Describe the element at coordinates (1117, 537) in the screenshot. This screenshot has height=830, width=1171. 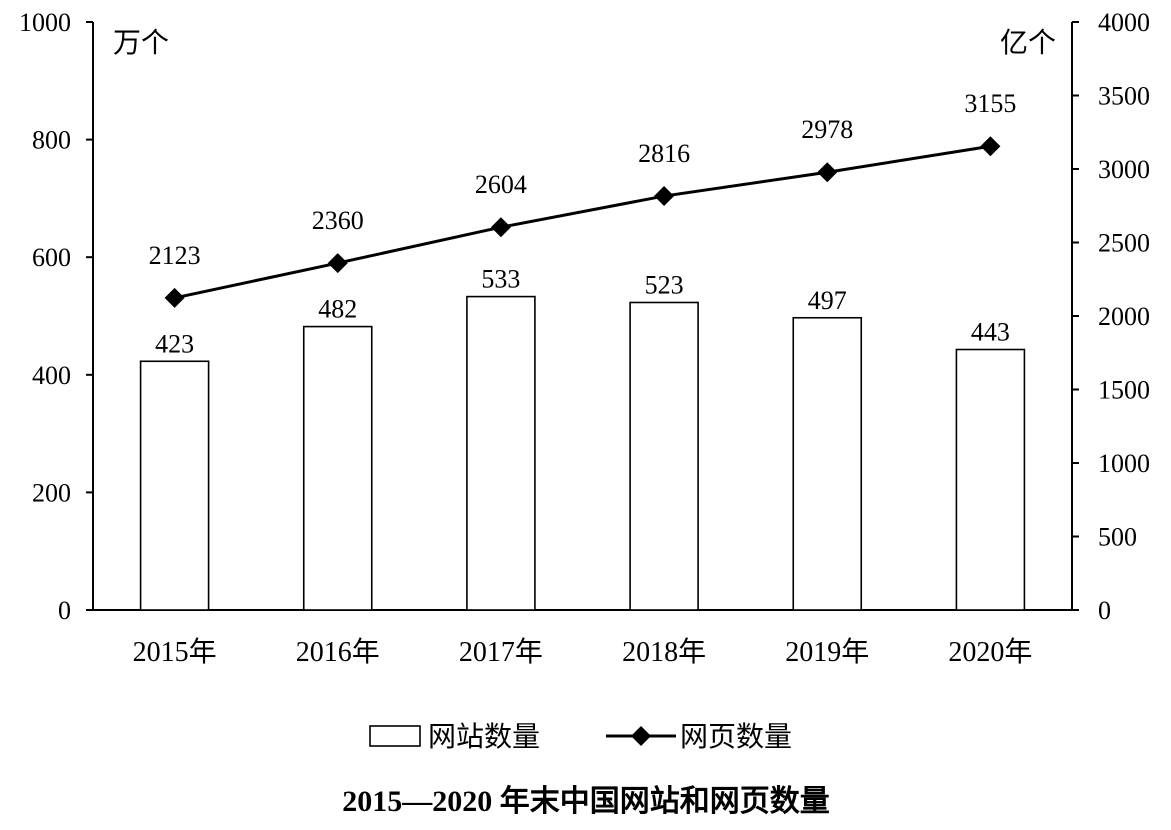
I see `right-tick-label: 500` at that location.